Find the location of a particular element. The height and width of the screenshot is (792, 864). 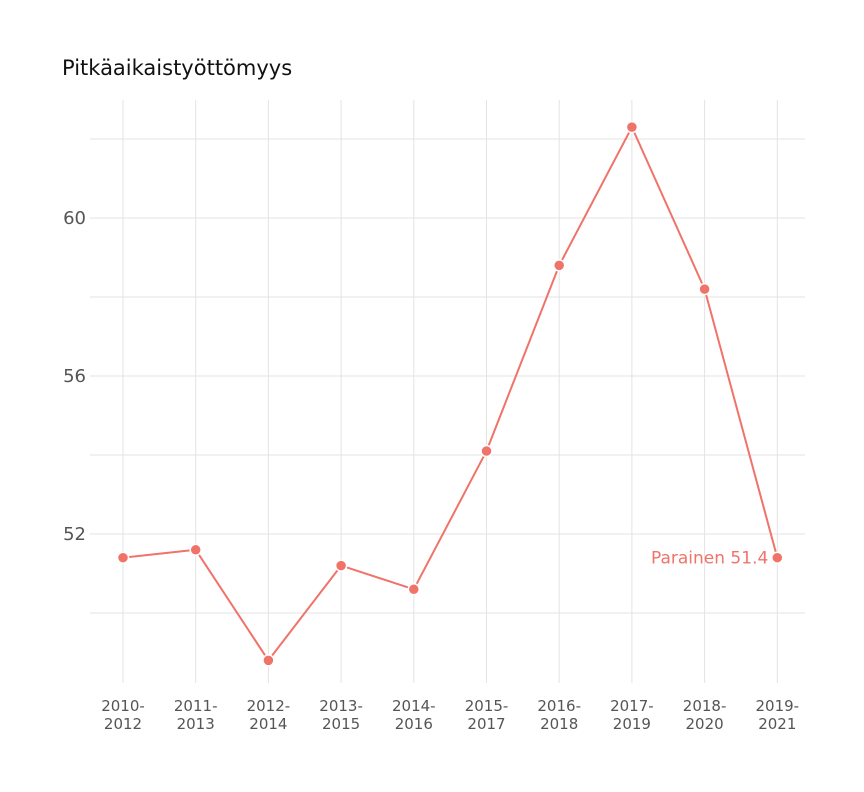

x-tick-label: 2019-2021 is located at coordinates (778, 715).